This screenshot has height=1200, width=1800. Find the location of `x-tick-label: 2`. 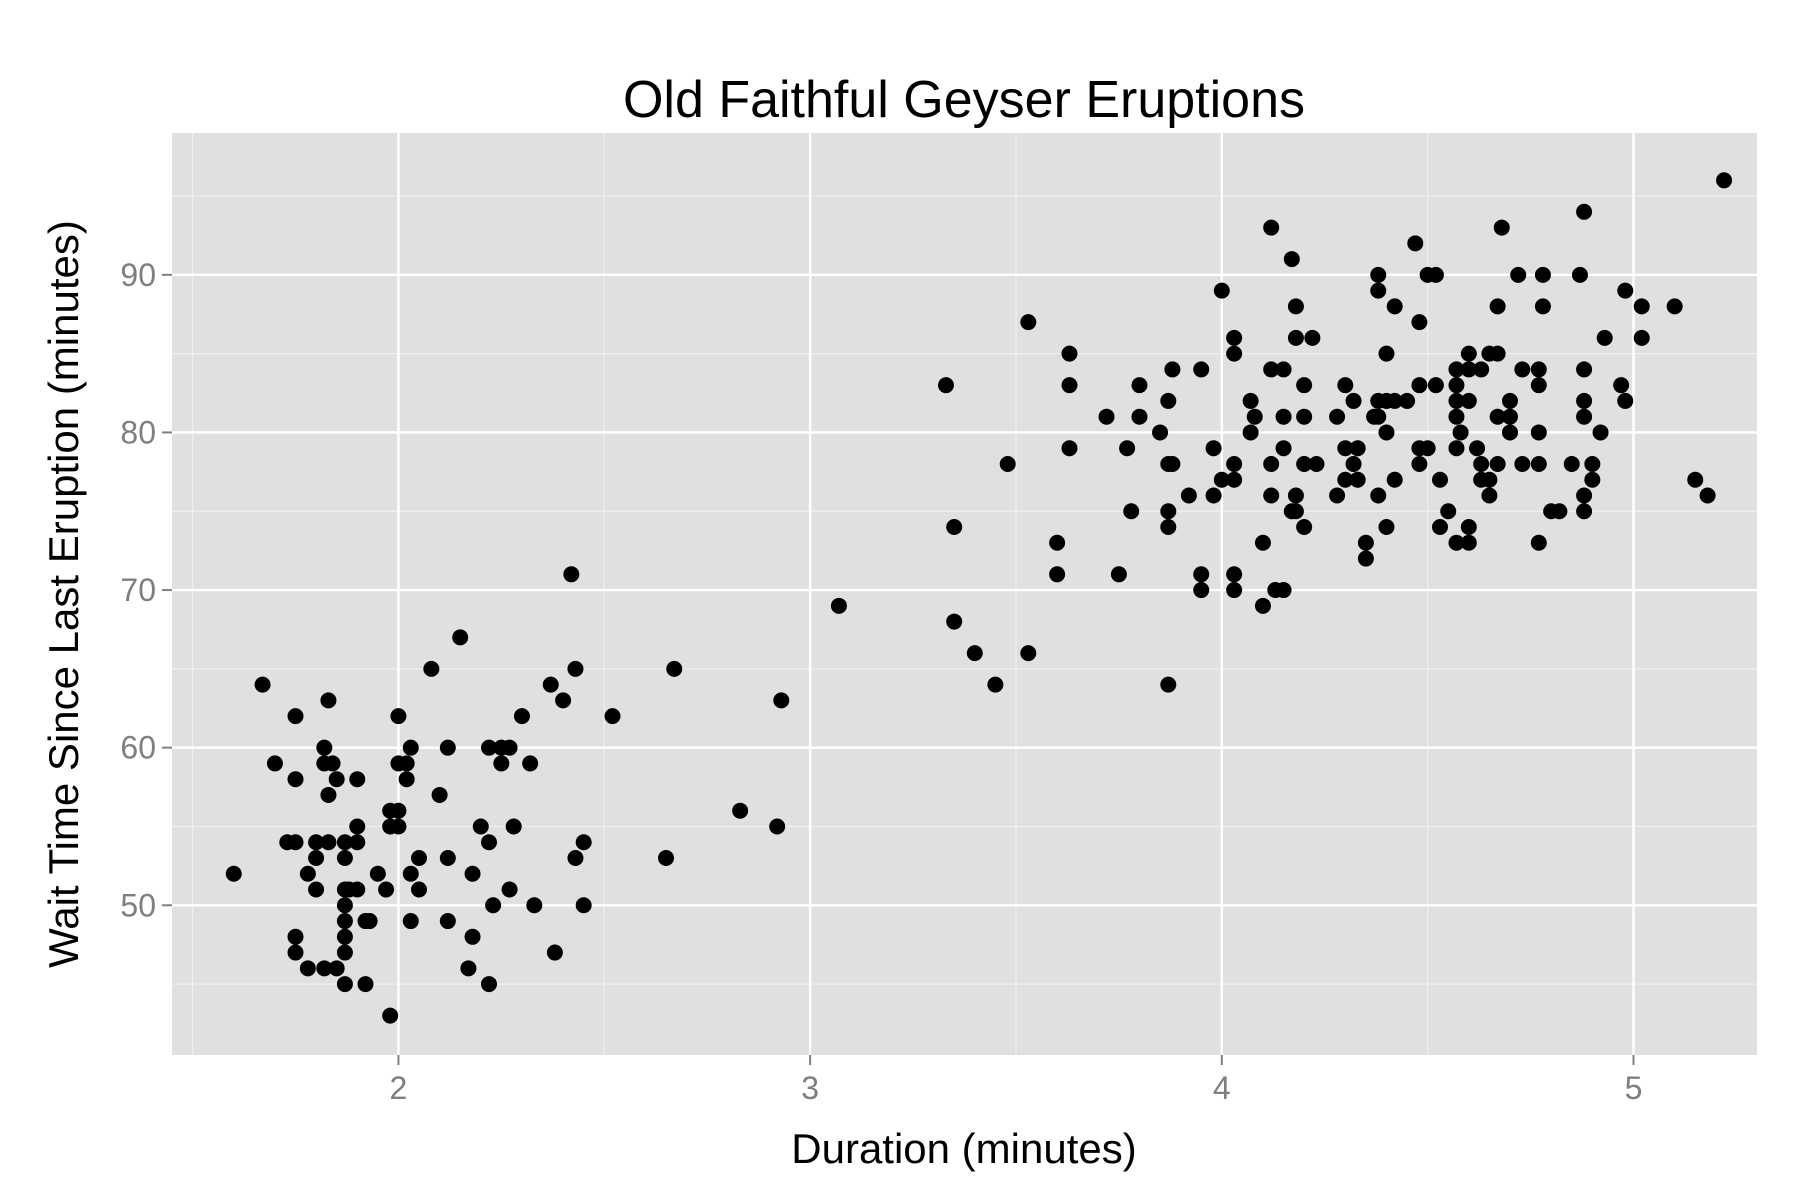

x-tick-label: 2 is located at coordinates (399, 1088).